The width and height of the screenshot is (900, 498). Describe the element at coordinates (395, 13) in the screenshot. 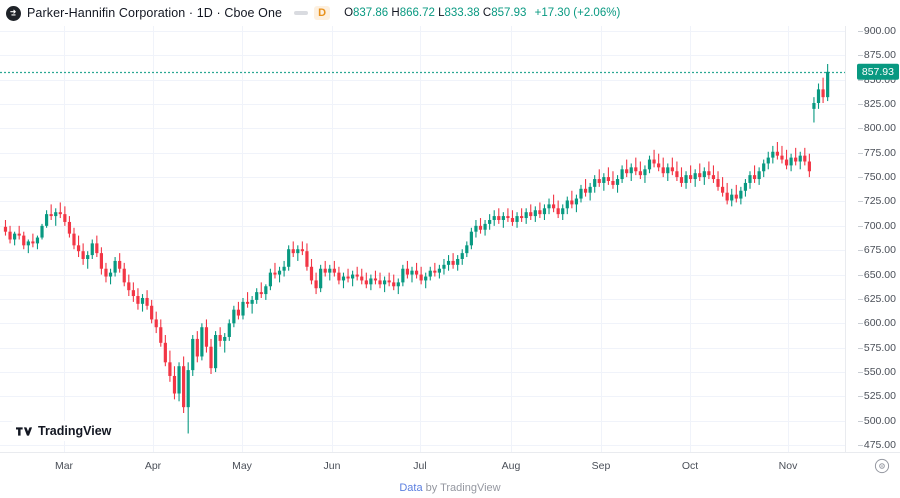

I see `ohlc-high-label: H` at that location.